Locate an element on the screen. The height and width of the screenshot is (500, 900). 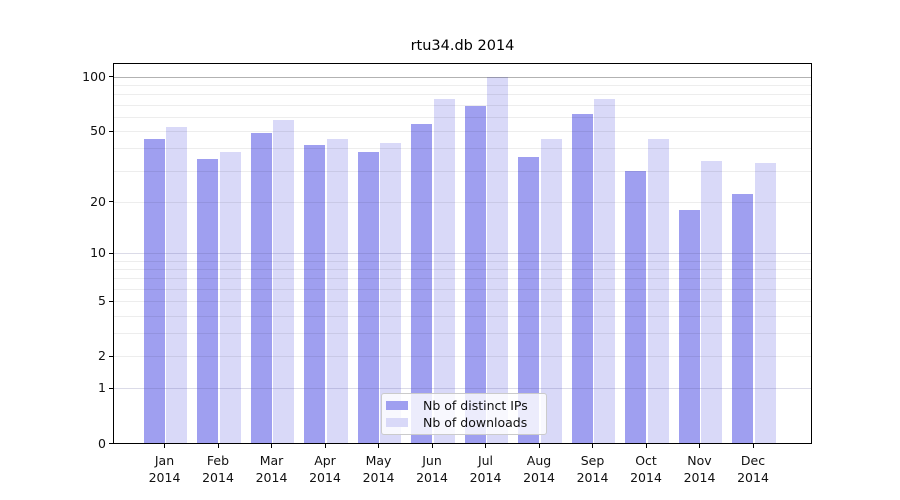
legend-swatch-distinct-ips is located at coordinates (397, 406).